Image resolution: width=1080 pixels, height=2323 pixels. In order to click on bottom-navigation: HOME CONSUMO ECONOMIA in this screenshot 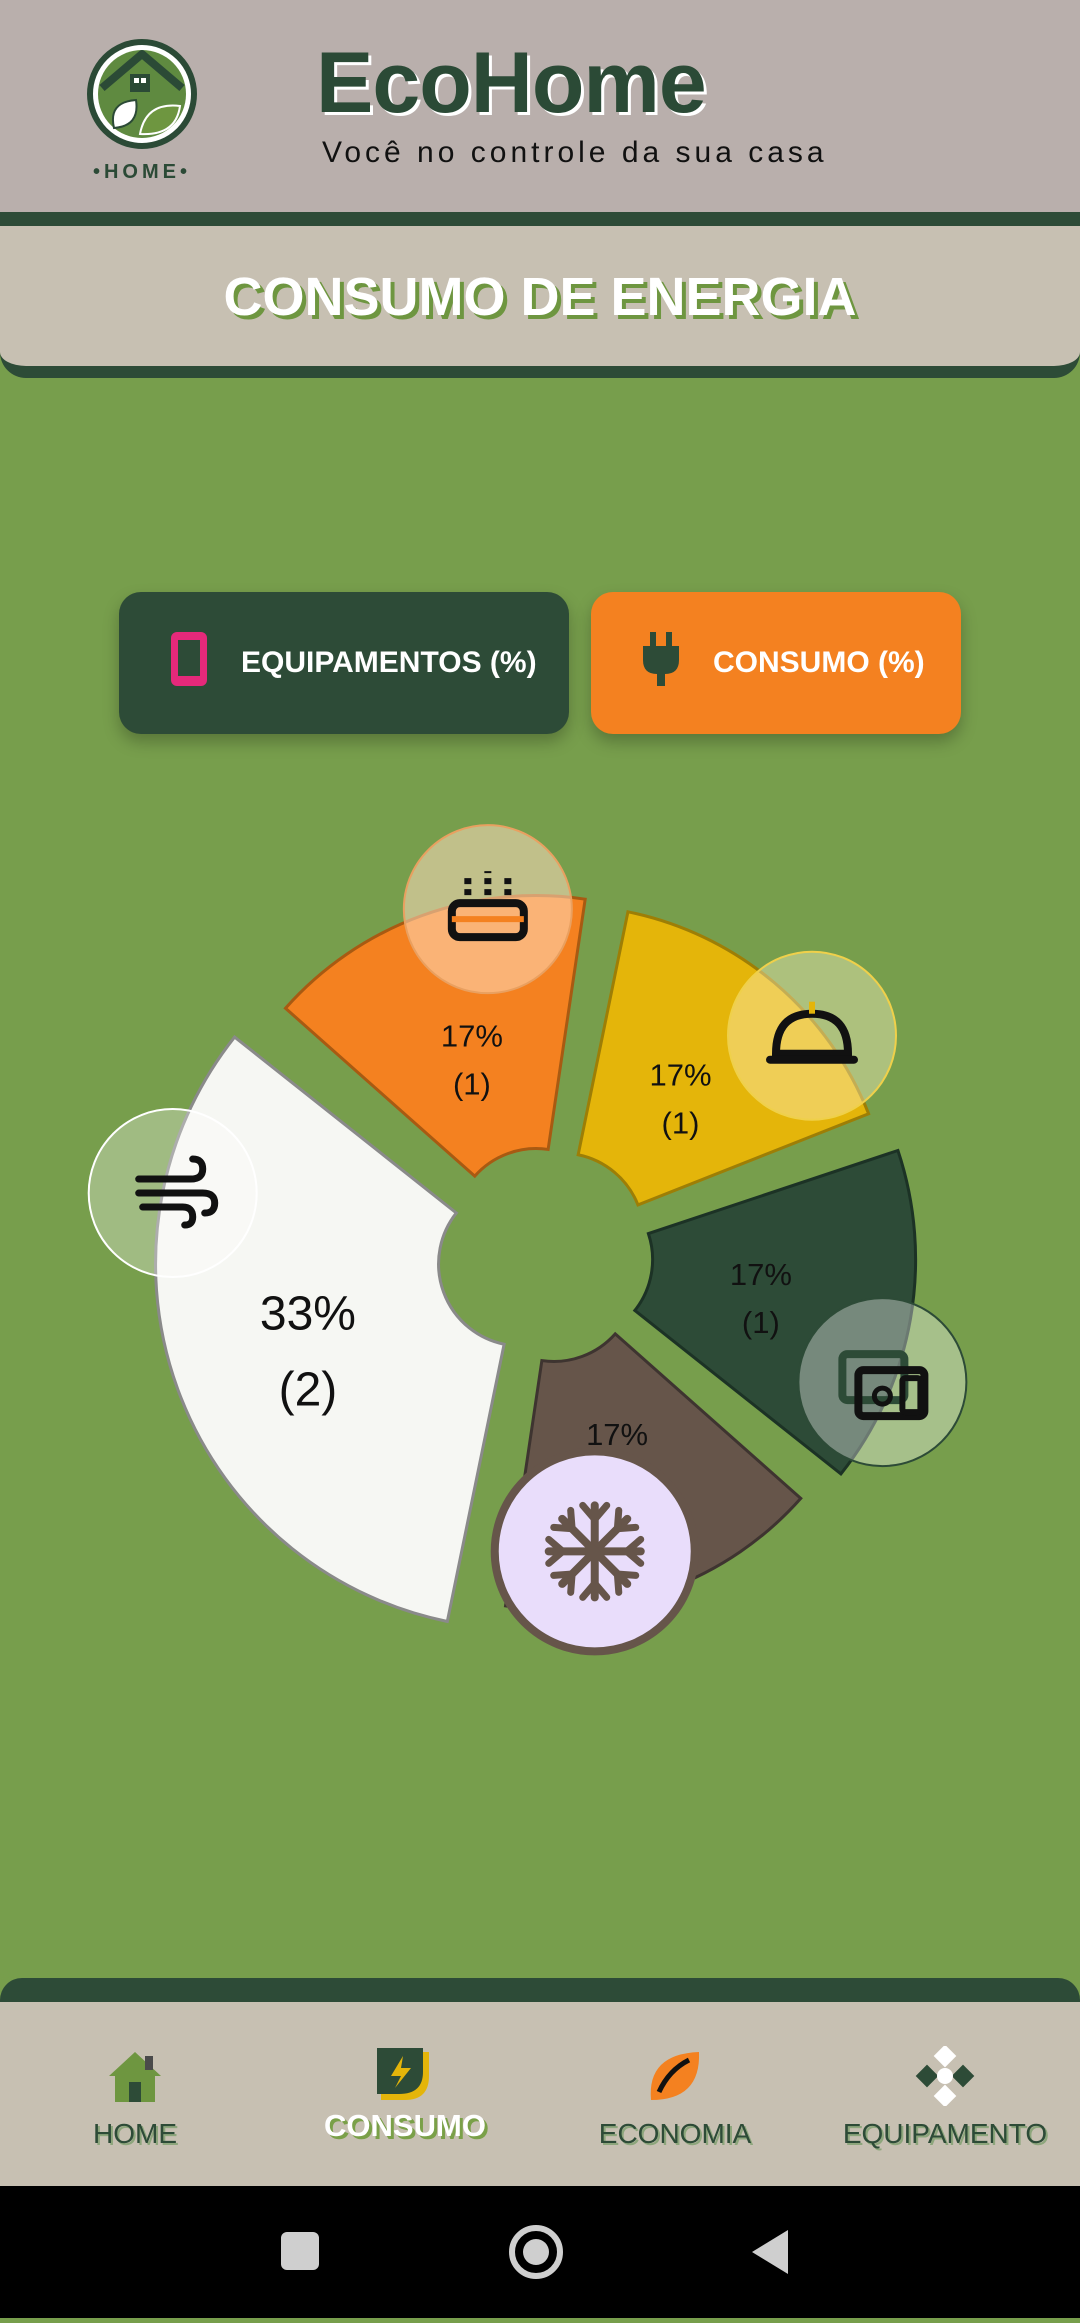, I will do `click(540, 2094)`.